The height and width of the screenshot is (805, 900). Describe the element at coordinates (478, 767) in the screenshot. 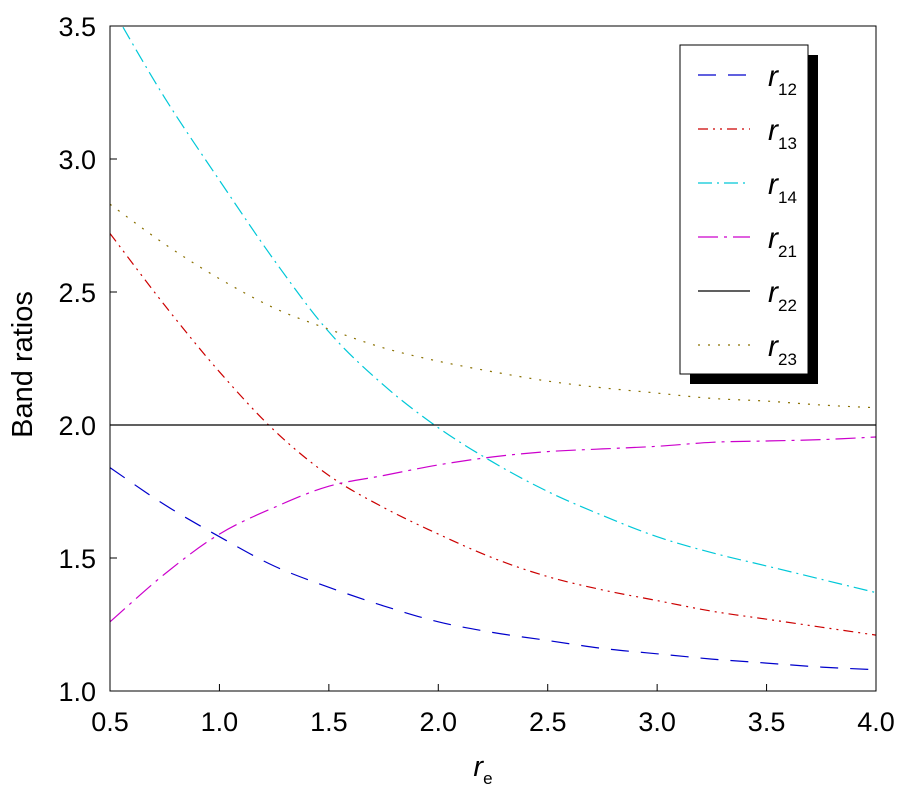

I see `x-axis-title-main: r` at that location.